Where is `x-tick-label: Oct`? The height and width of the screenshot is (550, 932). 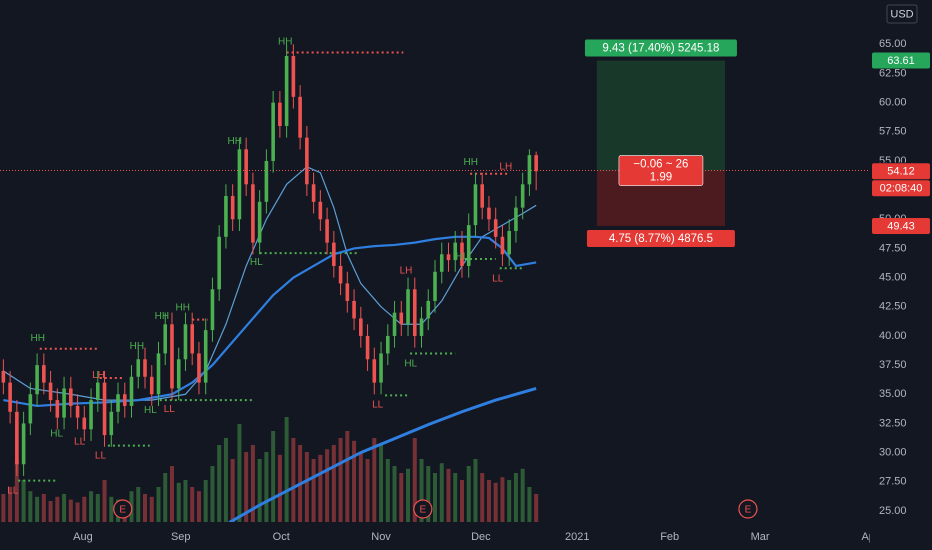 x-tick-label: Oct is located at coordinates (281, 537).